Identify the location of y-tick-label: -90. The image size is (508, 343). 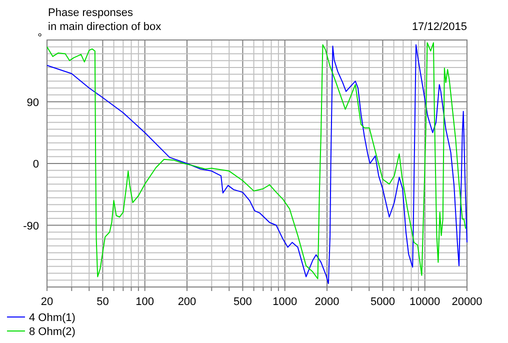
(31, 226).